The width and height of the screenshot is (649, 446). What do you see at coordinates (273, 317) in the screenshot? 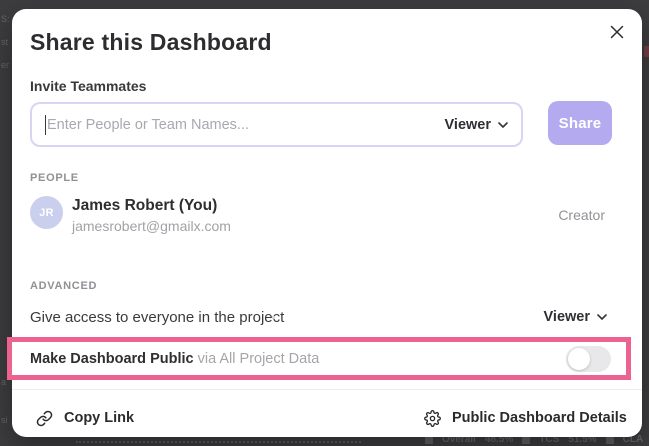
I see `info-dot` at bounding box center [273, 317].